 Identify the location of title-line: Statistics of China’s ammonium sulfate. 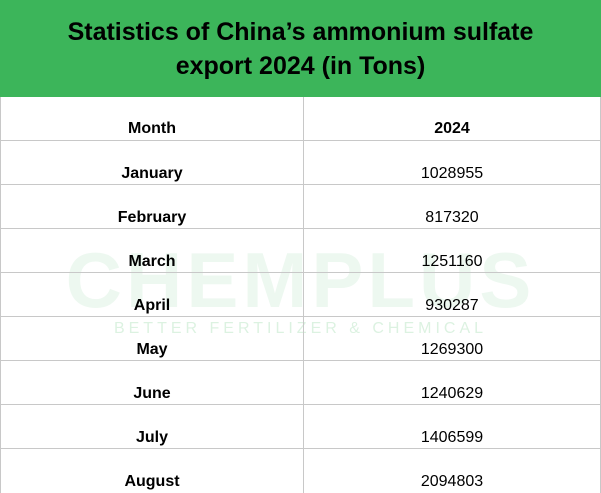
(300, 31).